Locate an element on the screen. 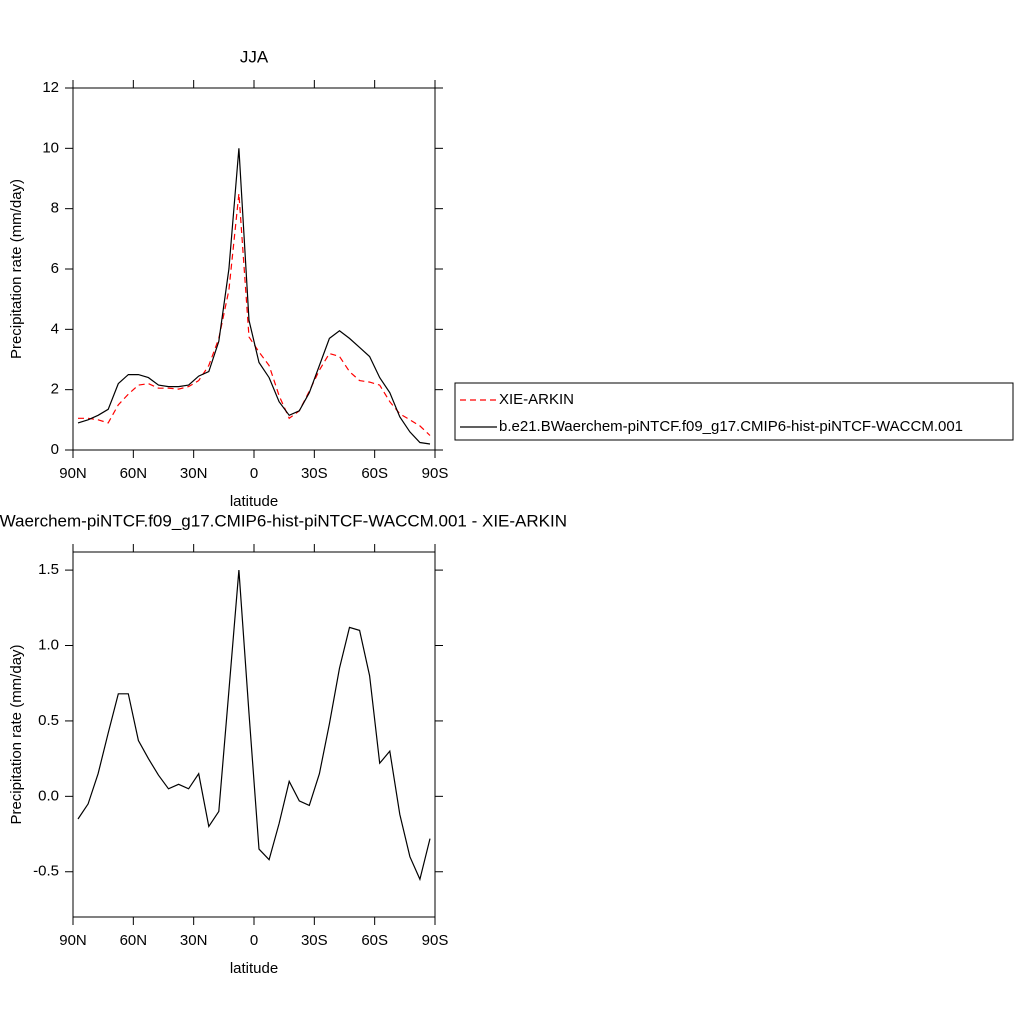  y-tick-label: 8 is located at coordinates (55, 208).